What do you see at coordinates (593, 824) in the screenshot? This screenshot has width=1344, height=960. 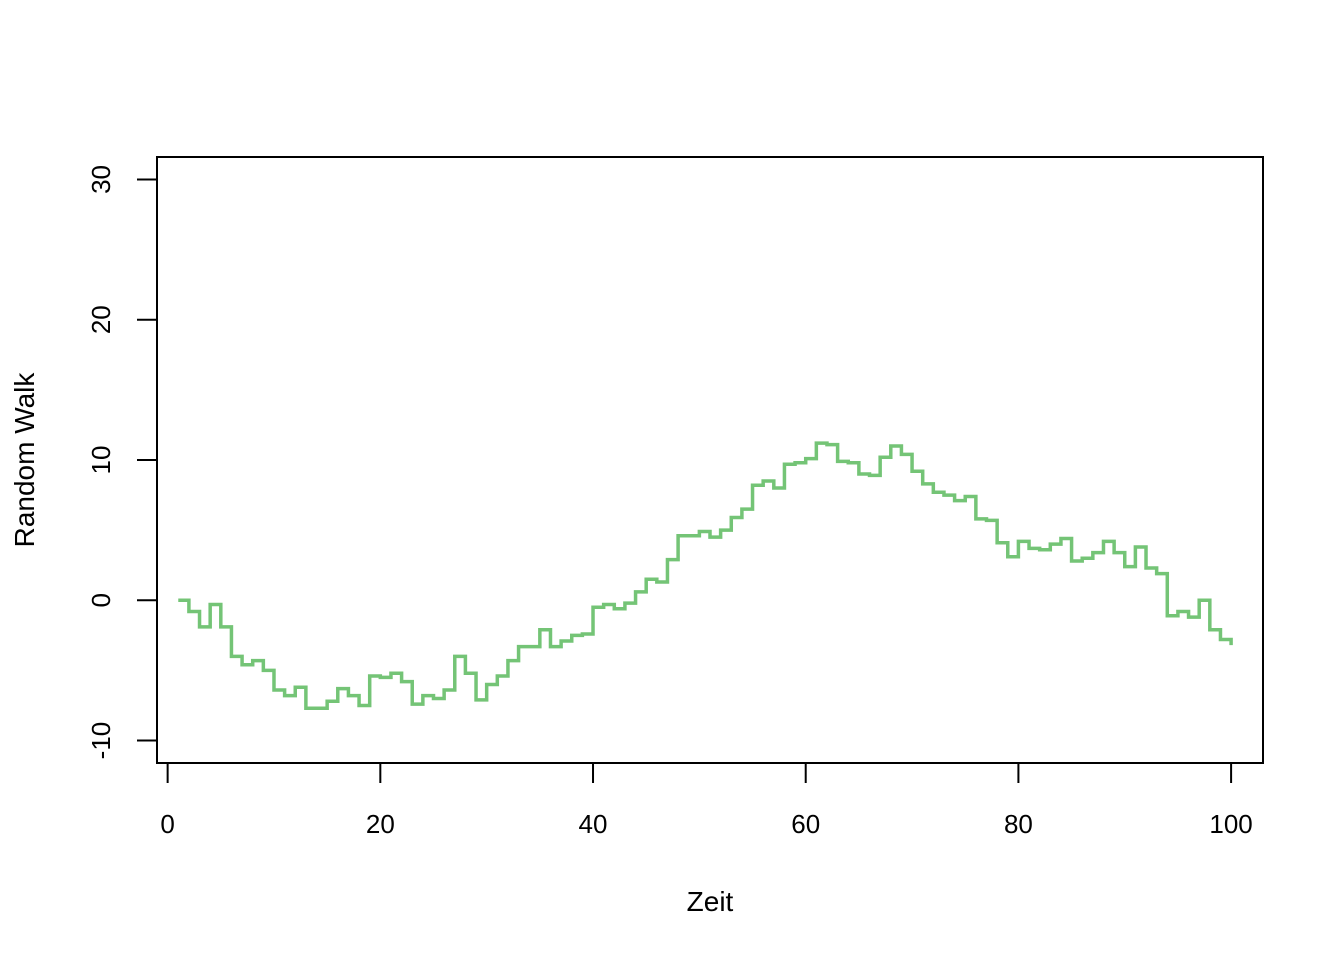 I see `x-tick-label: 40` at bounding box center [593, 824].